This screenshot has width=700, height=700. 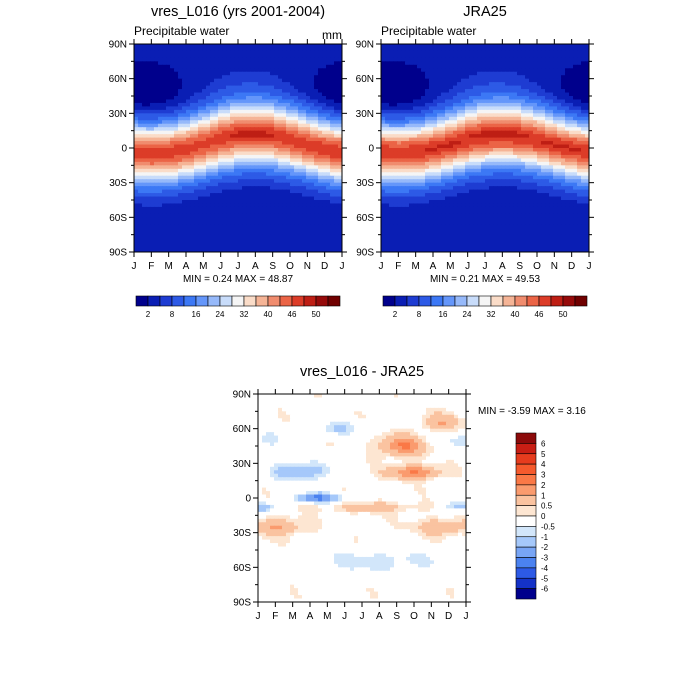 What do you see at coordinates (332, 35) in the screenshot?
I see `panel-model-units: mm` at bounding box center [332, 35].